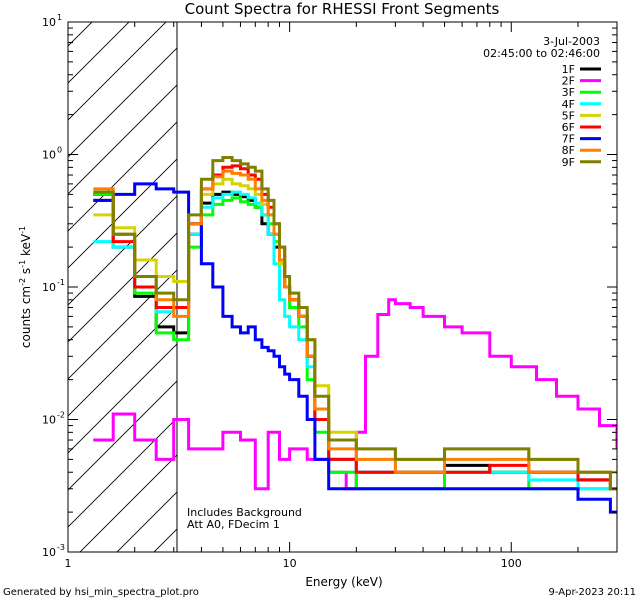  What do you see at coordinates (101, 592) in the screenshot?
I see `generator-footer: Generated by hsi_min_spectra_plot.pro` at bounding box center [101, 592].